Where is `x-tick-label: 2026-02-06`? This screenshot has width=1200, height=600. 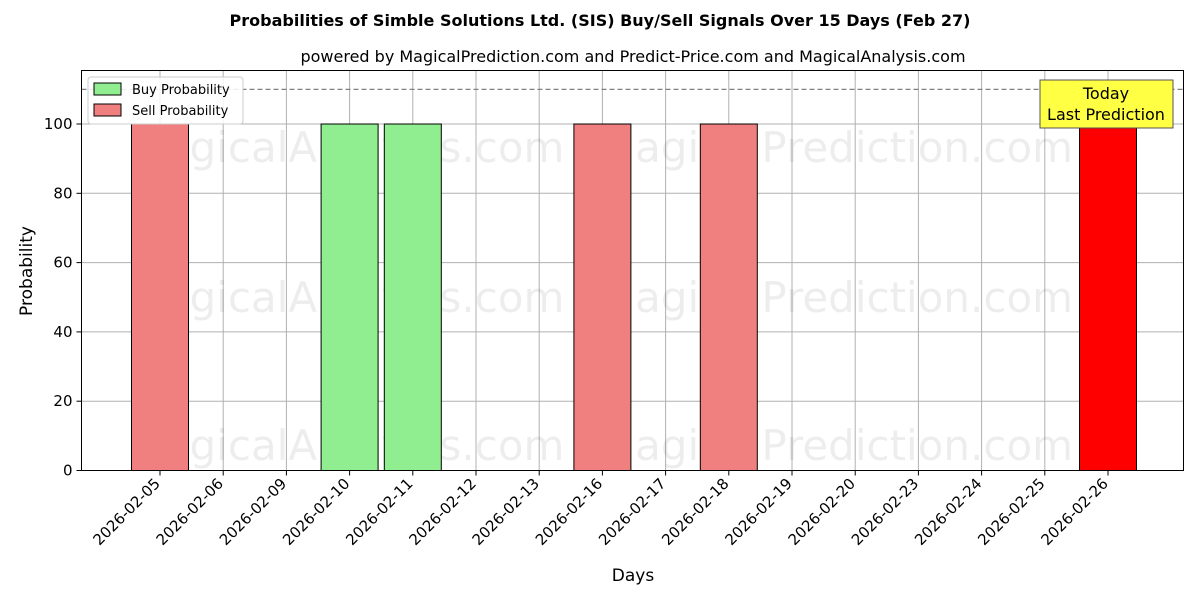
x-tick-label: 2026-02-06 is located at coordinates (190, 512).